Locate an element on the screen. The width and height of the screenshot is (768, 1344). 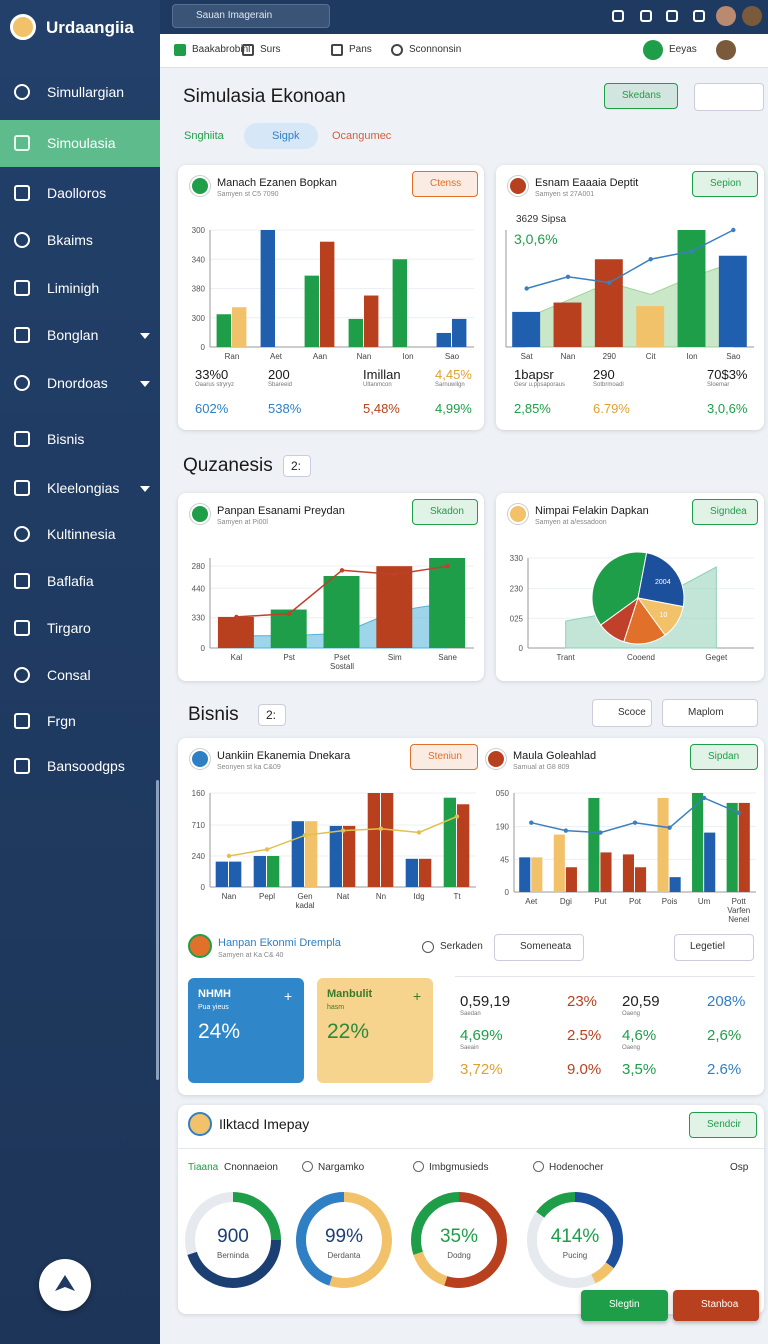
search-box is located at coordinates (251, 16).